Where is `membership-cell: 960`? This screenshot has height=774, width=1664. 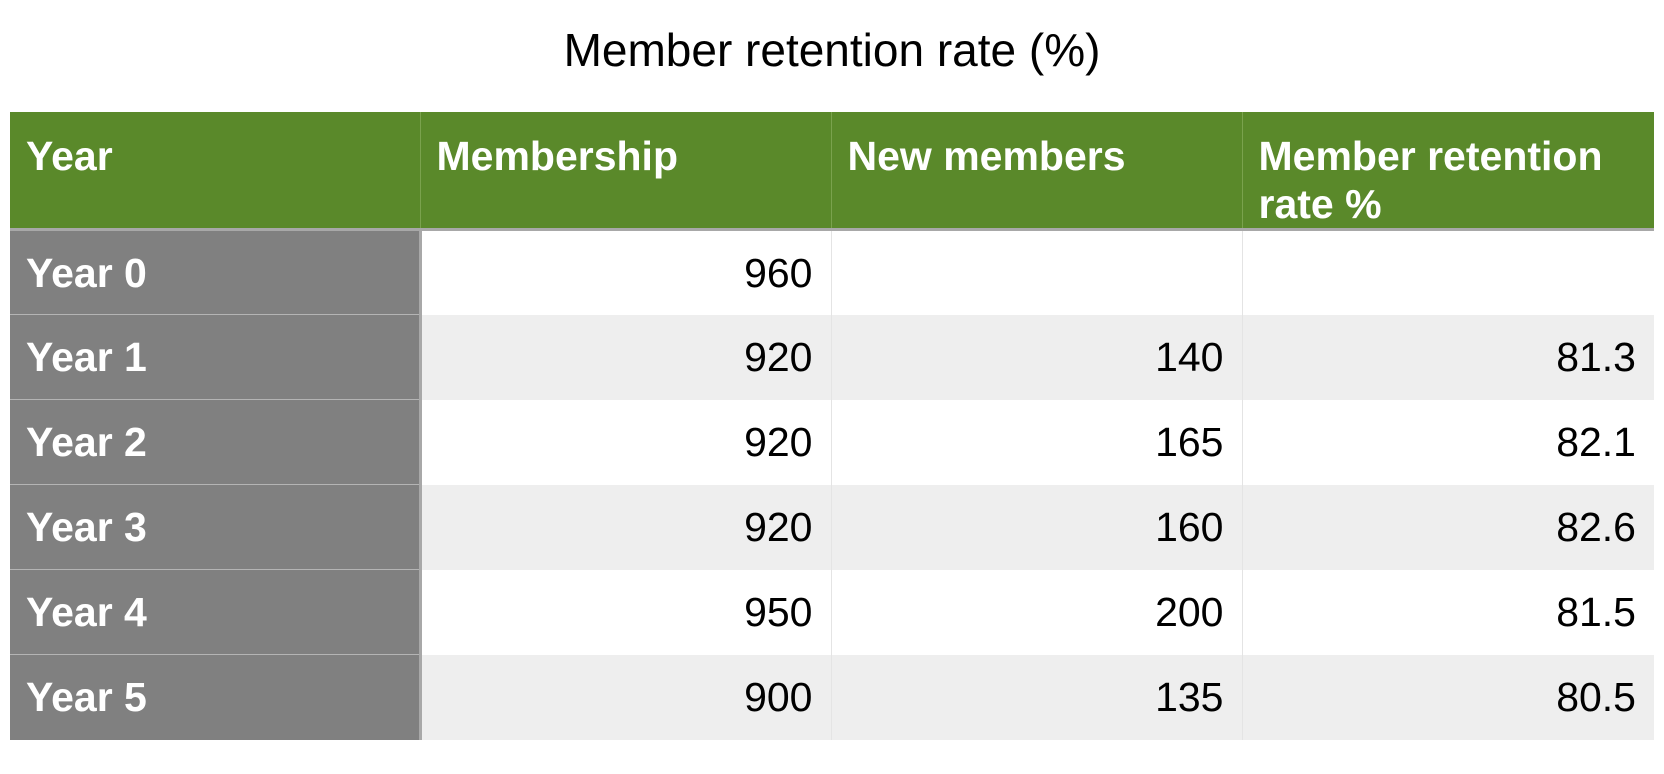 membership-cell: 960 is located at coordinates (625, 272).